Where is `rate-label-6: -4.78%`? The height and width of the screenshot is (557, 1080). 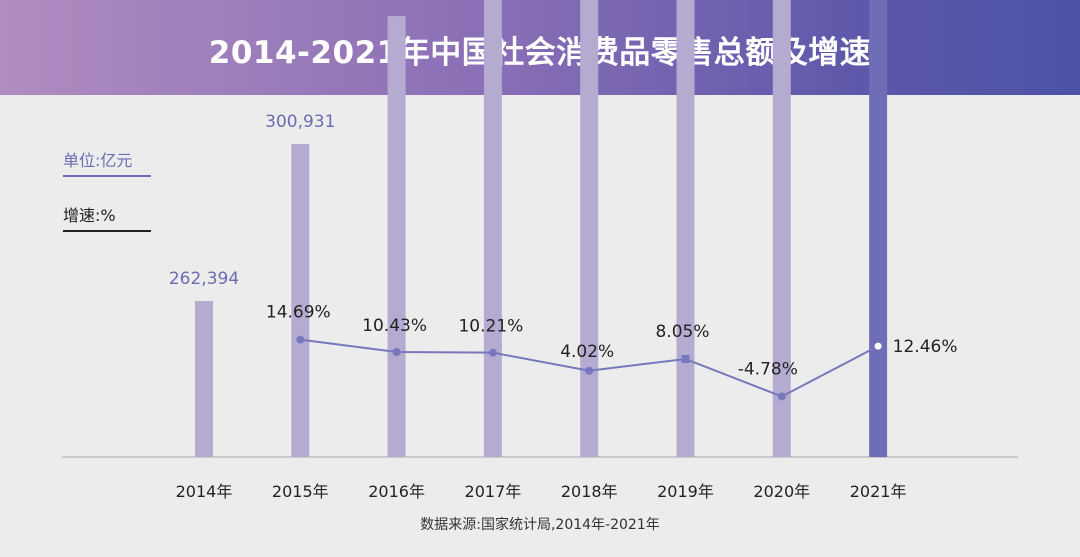
rate-label-6: -4.78% is located at coordinates (768, 369).